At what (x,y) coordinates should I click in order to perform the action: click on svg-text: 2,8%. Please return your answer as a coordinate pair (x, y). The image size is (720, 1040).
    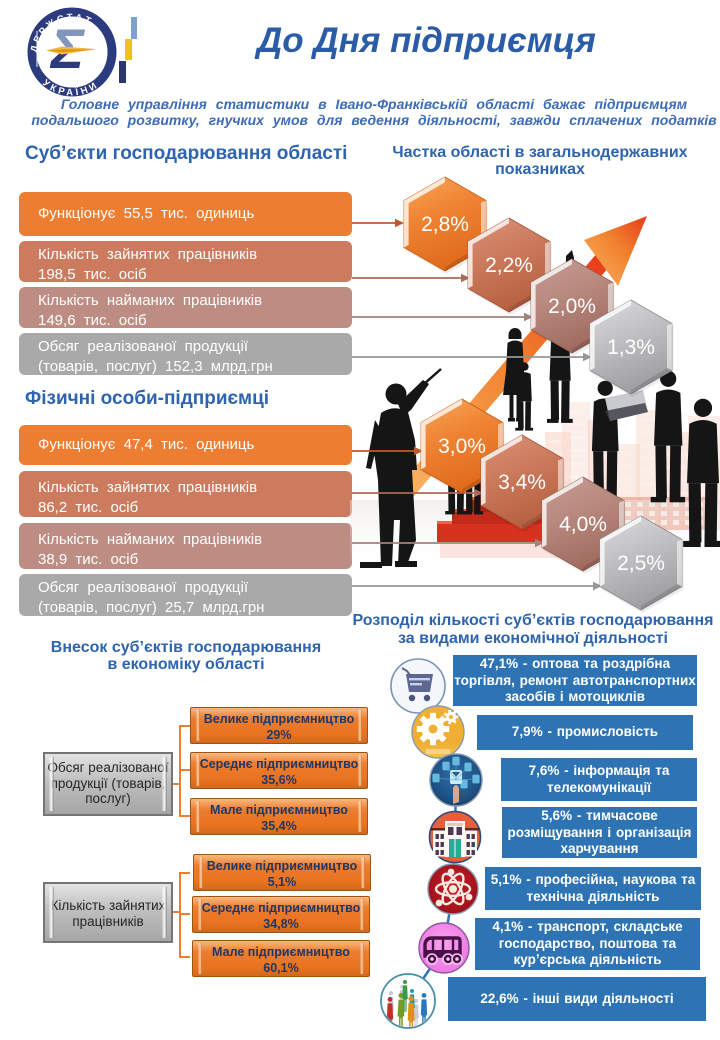
    Looking at the image, I should click on (445, 224).